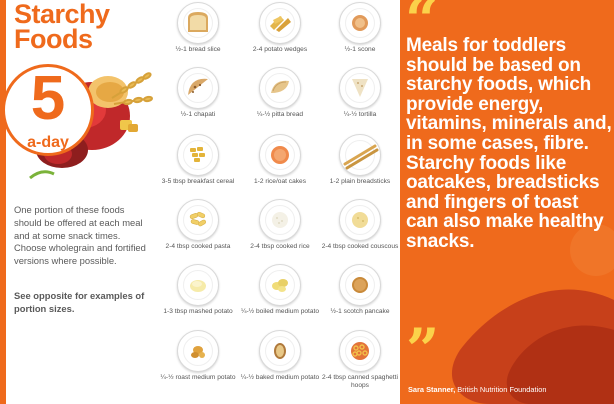  I want to click on pancake-icon, so click(360, 285).